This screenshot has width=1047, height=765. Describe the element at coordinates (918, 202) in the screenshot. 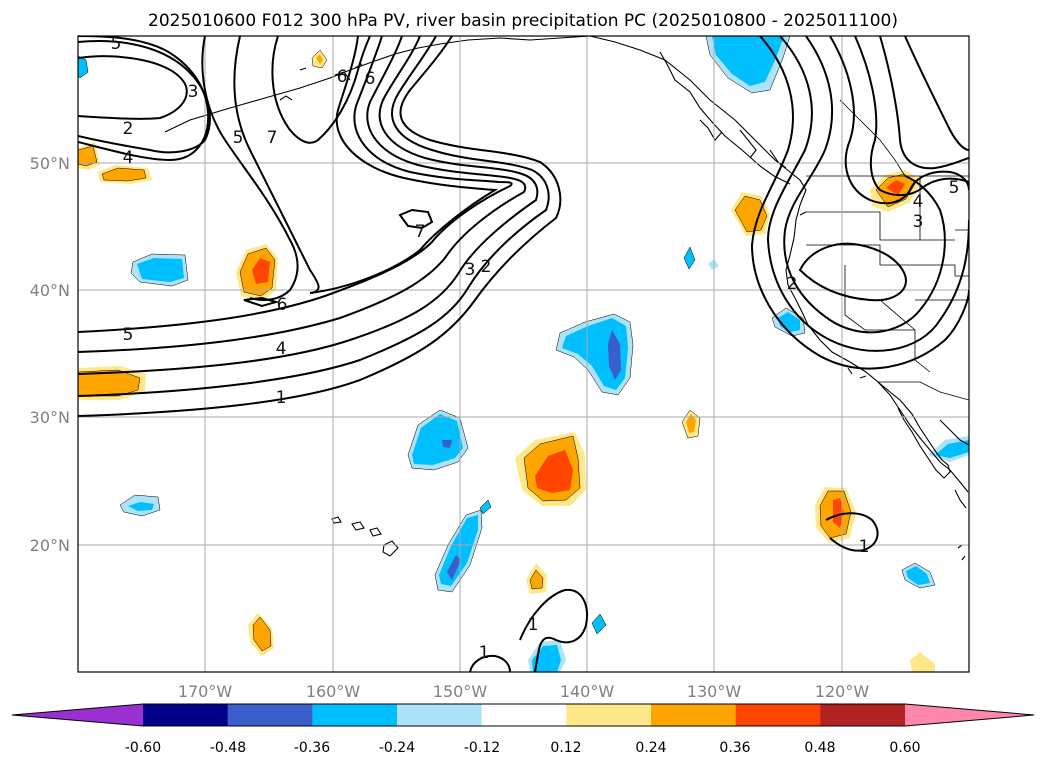

I see `pv-label-18: 4` at that location.